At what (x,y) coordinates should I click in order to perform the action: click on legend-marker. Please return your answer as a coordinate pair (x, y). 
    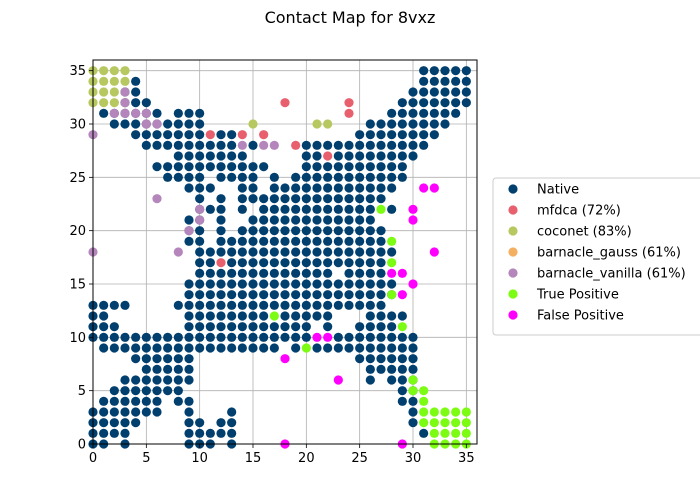
    Looking at the image, I should click on (513, 189).